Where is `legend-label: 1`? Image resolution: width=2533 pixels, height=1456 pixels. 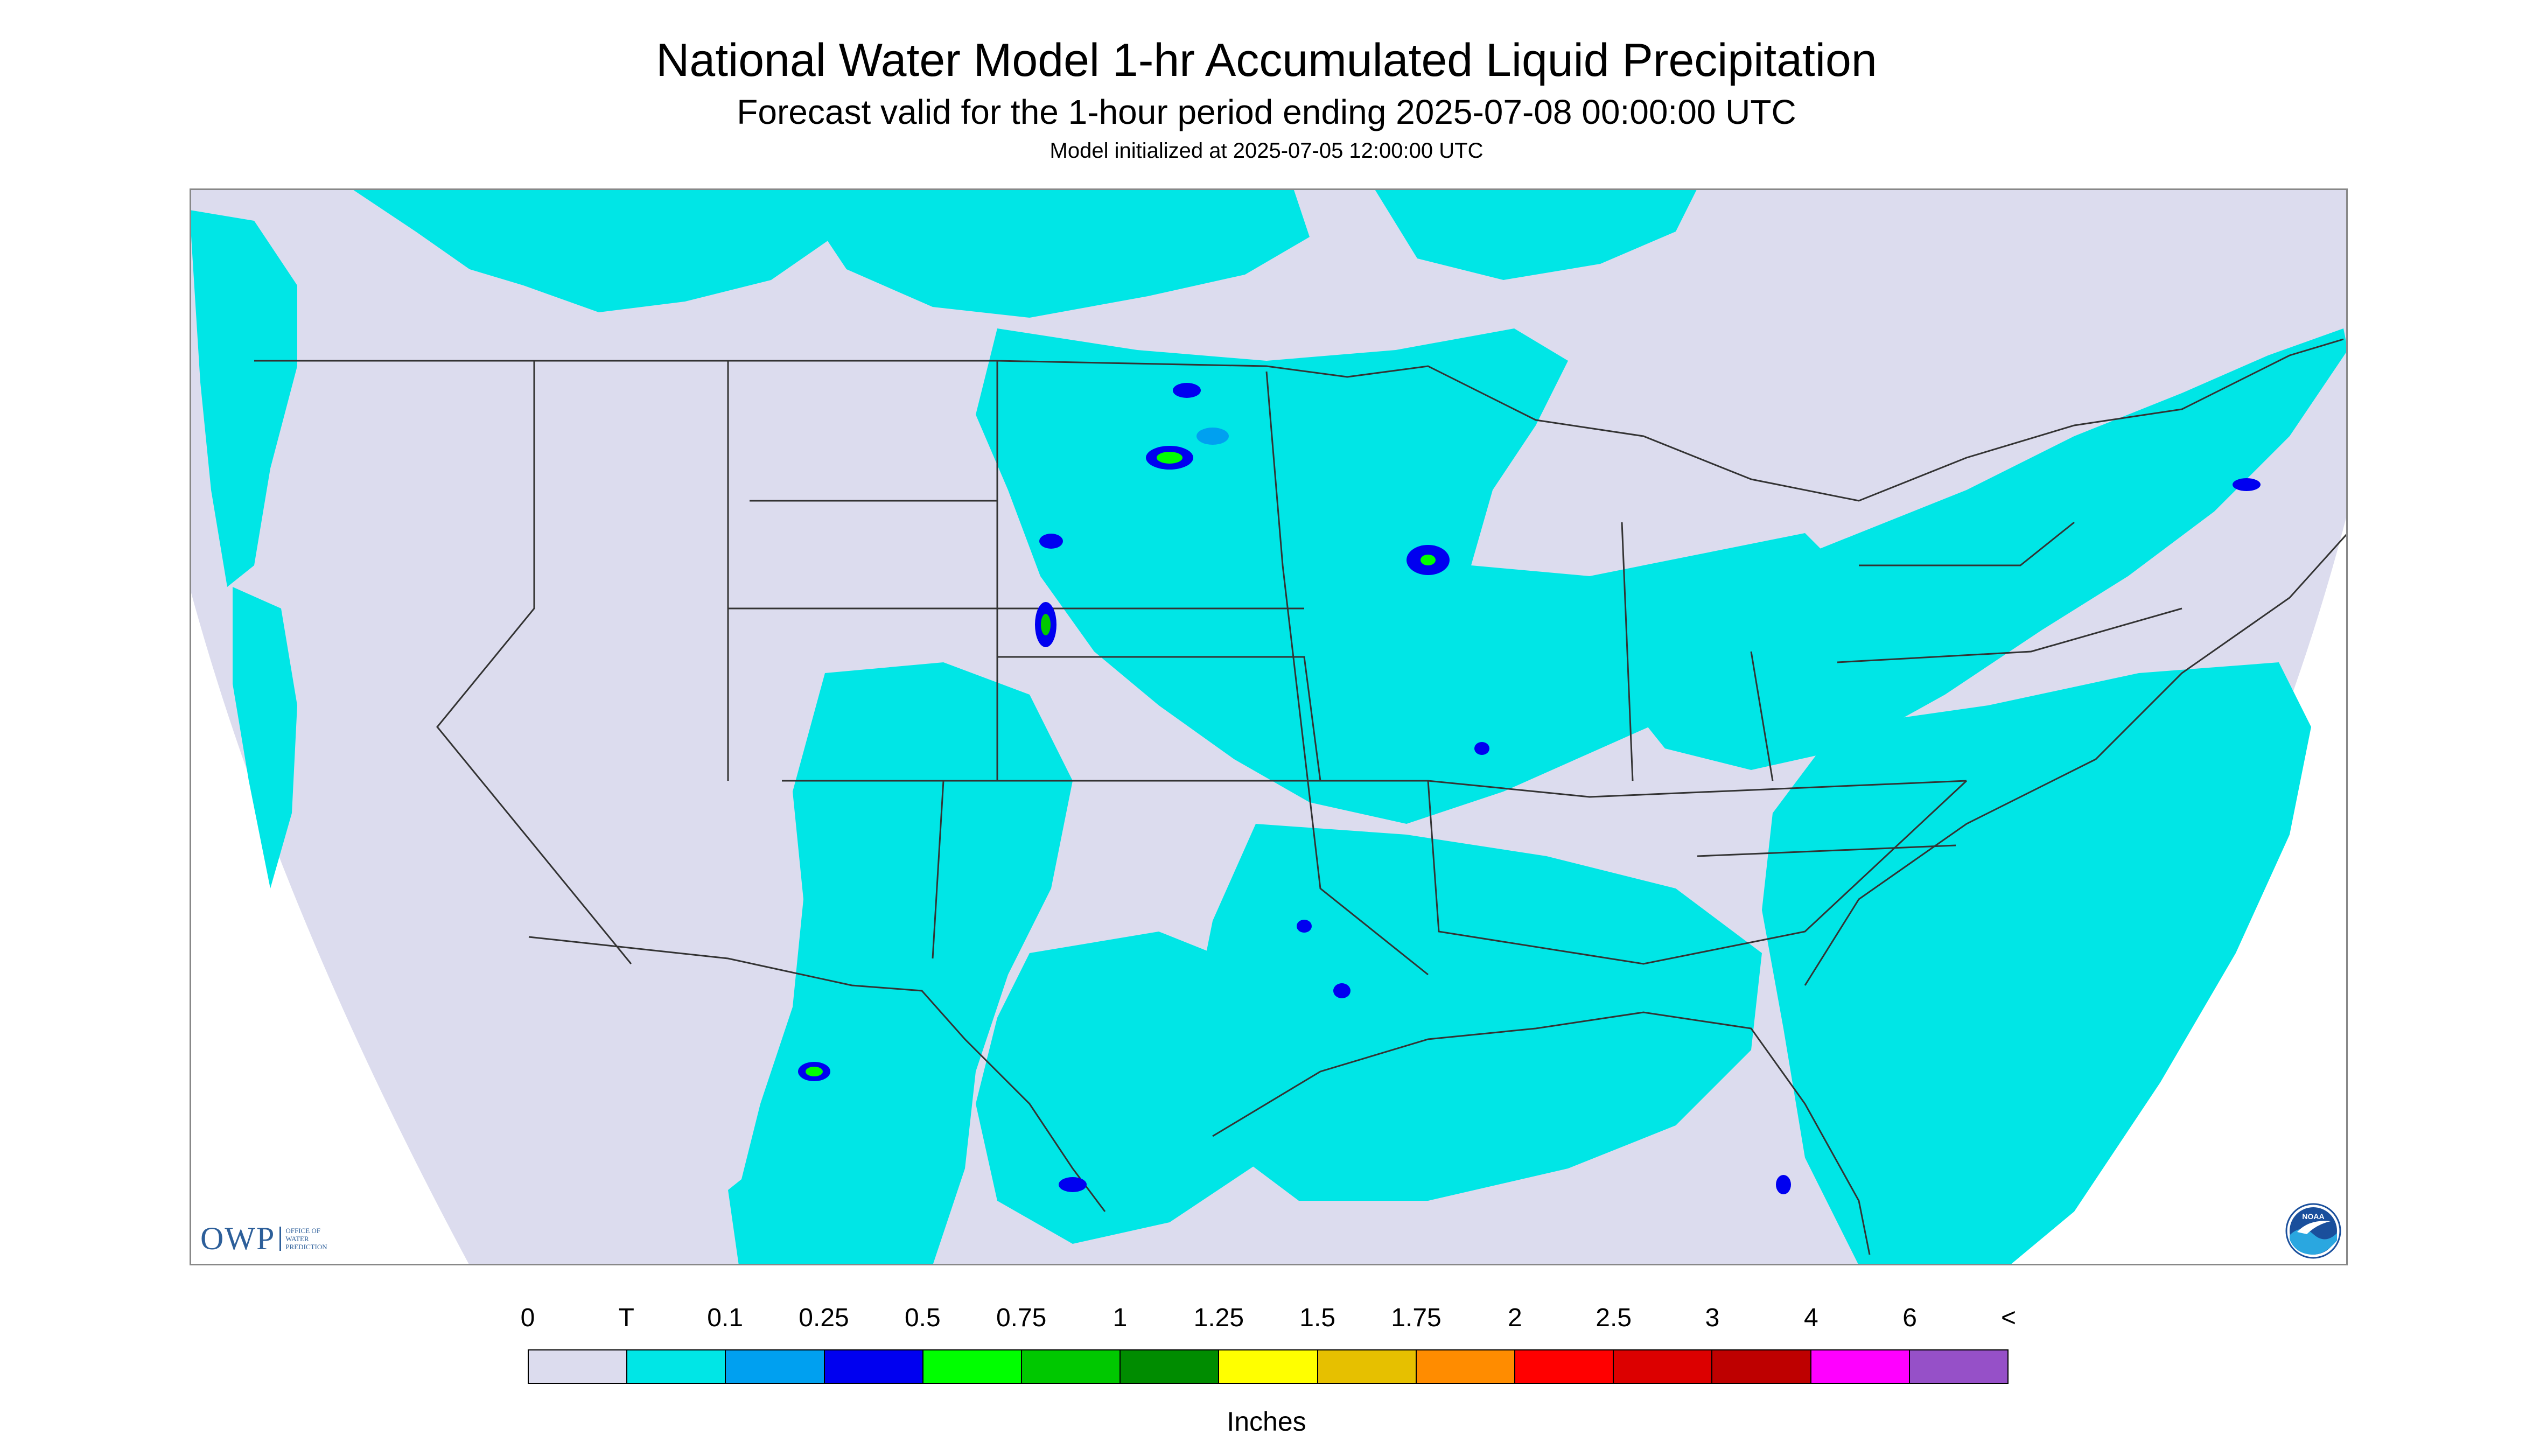 legend-label: 1 is located at coordinates (1120, 1318).